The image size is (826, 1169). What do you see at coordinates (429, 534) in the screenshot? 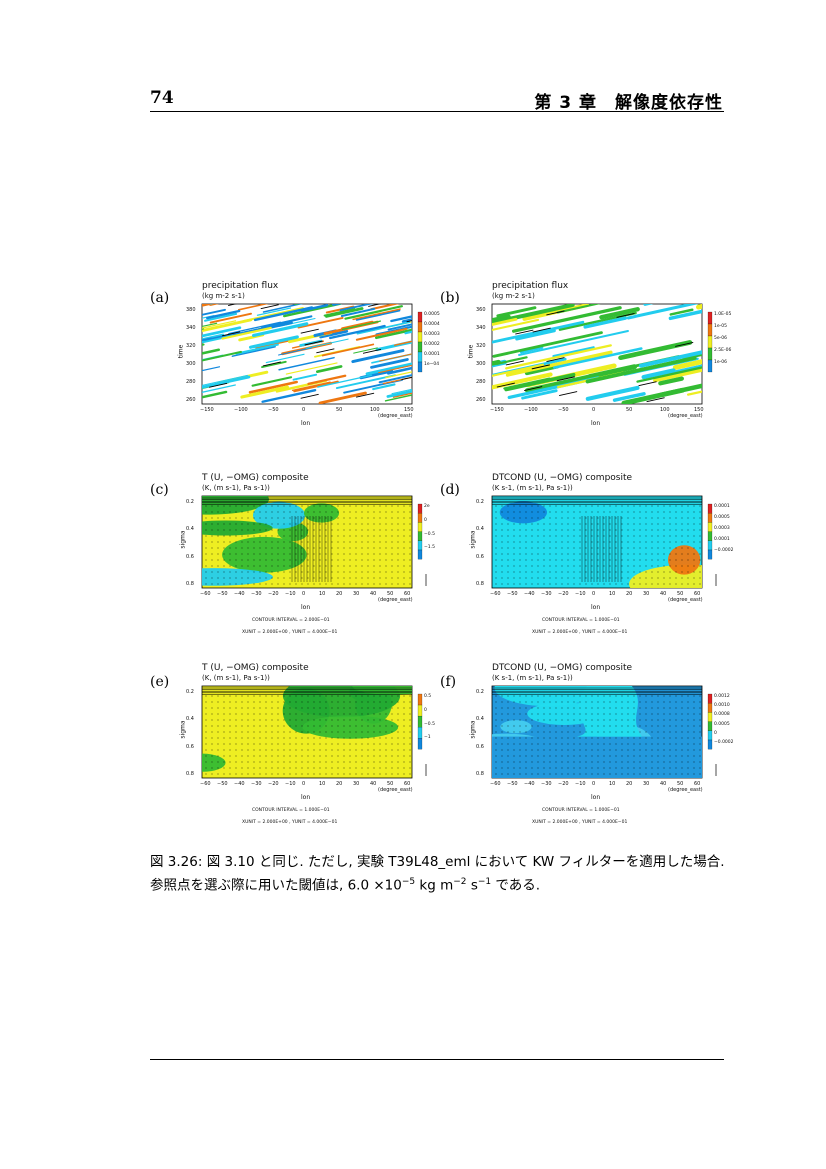
I see `colorbar-label: −0.5` at bounding box center [429, 534].